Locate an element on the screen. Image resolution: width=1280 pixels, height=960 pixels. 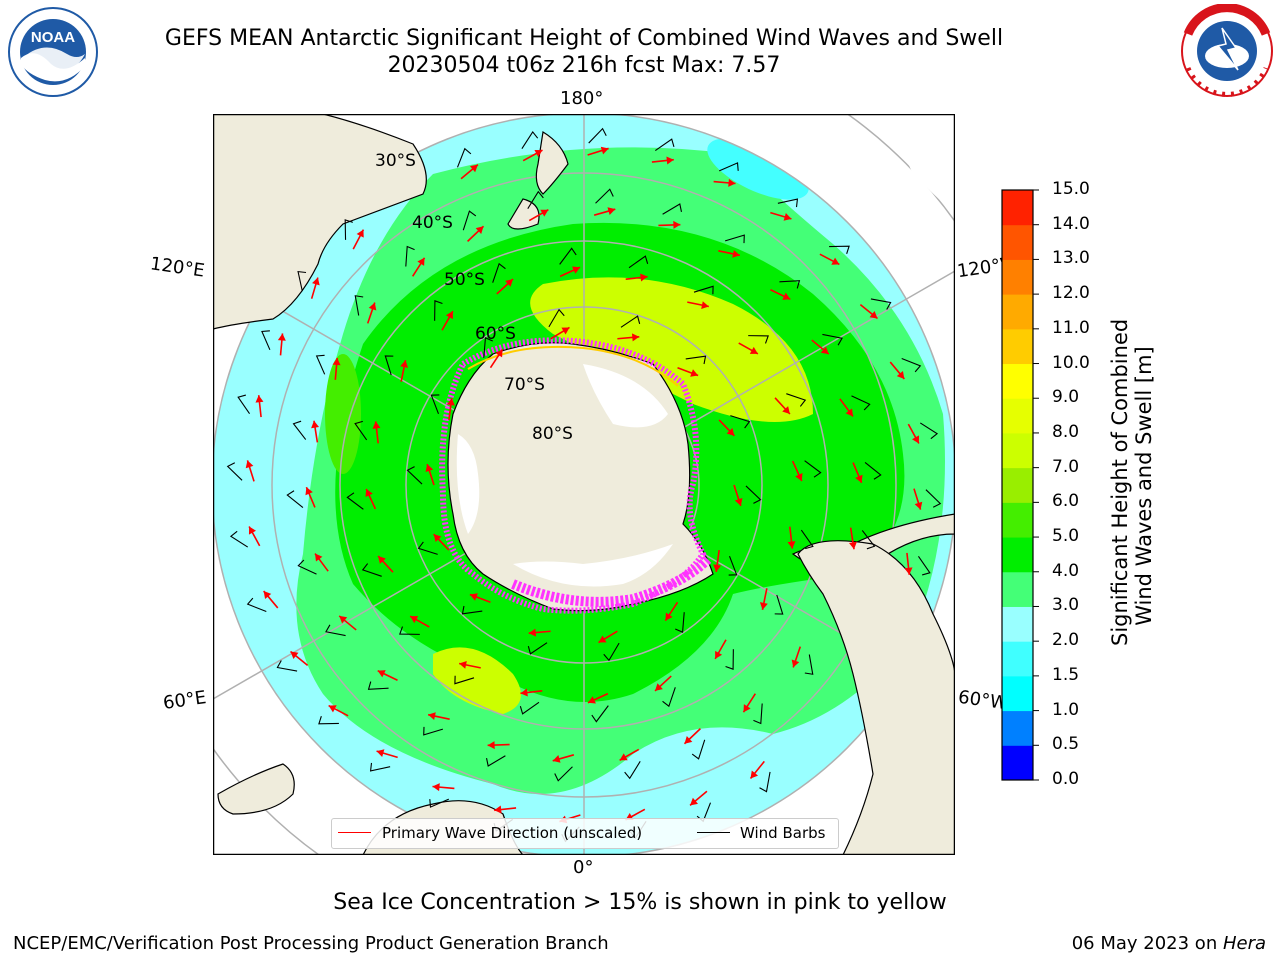
wave-field-7m-b is located at coordinates (477, 680).